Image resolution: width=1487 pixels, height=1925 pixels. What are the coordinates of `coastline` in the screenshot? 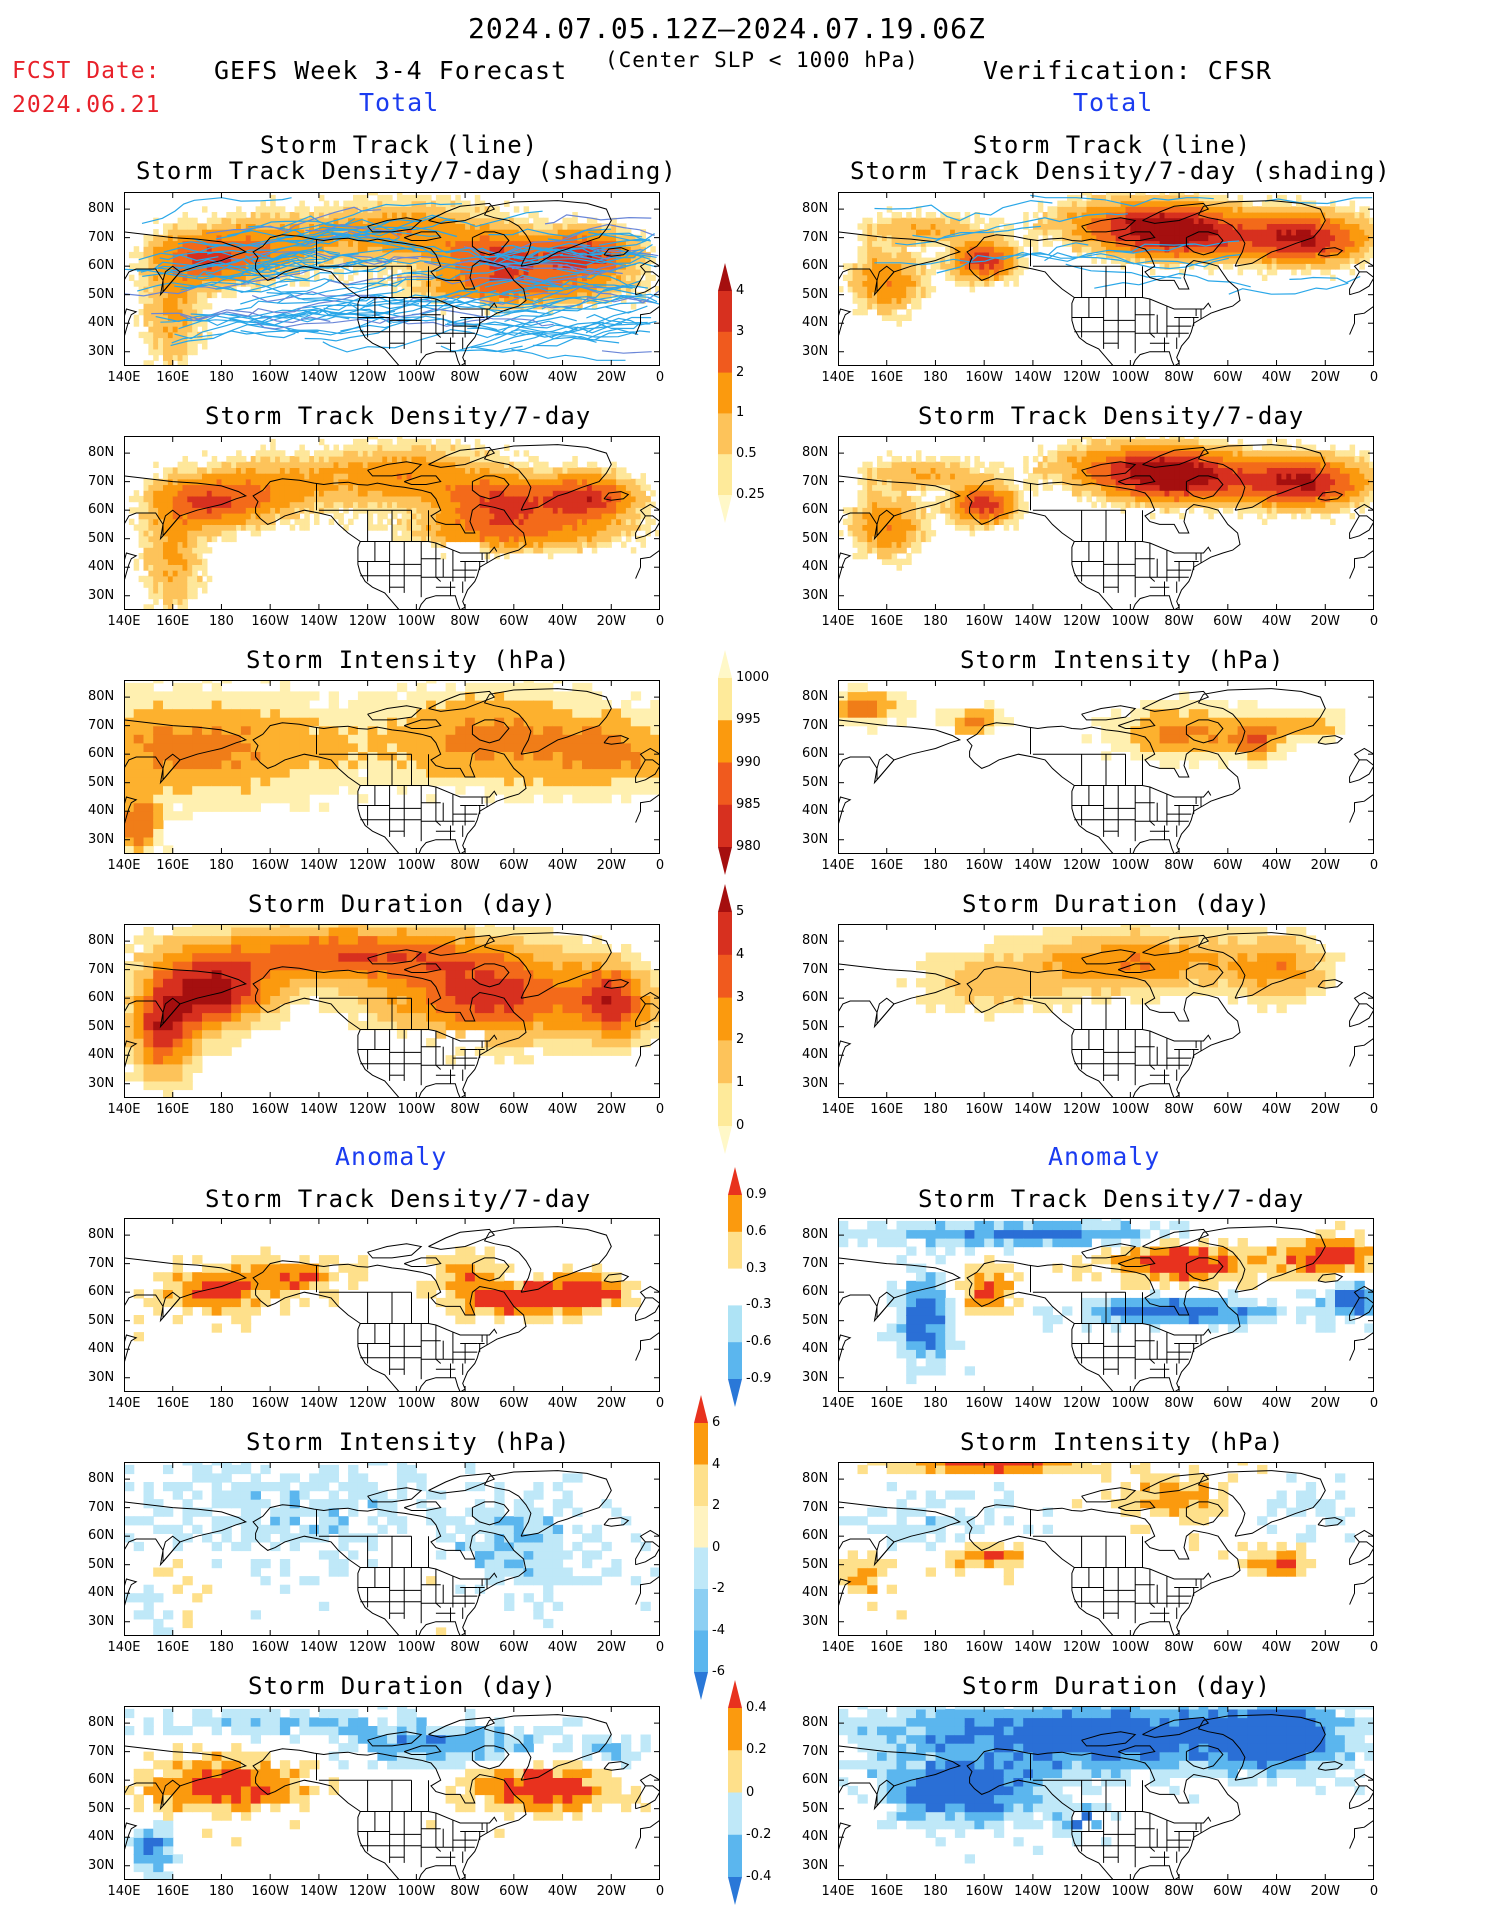 It's located at (462, 213).